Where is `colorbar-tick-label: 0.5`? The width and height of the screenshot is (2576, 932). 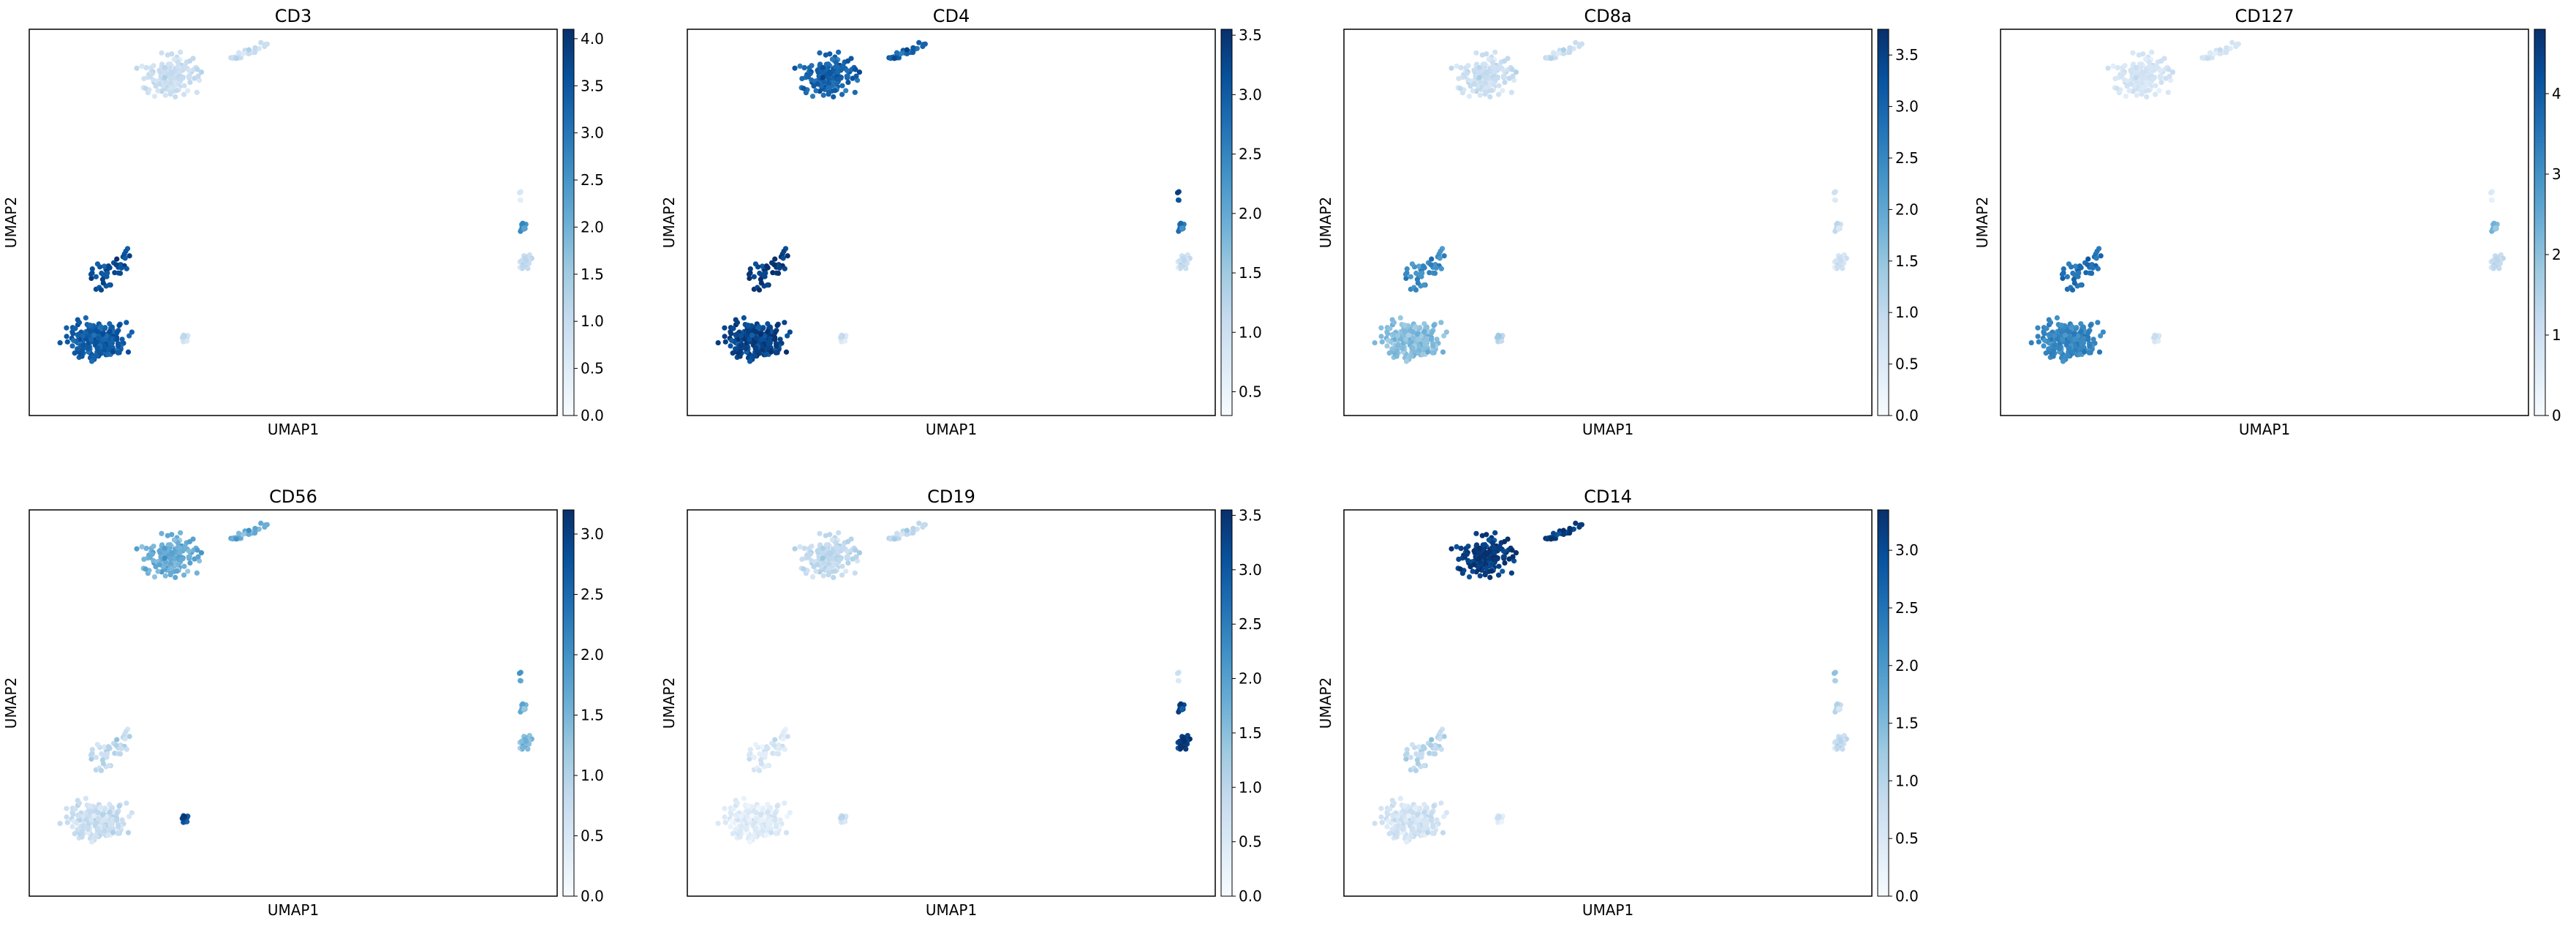
colorbar-tick-label: 0.5 is located at coordinates (1907, 839).